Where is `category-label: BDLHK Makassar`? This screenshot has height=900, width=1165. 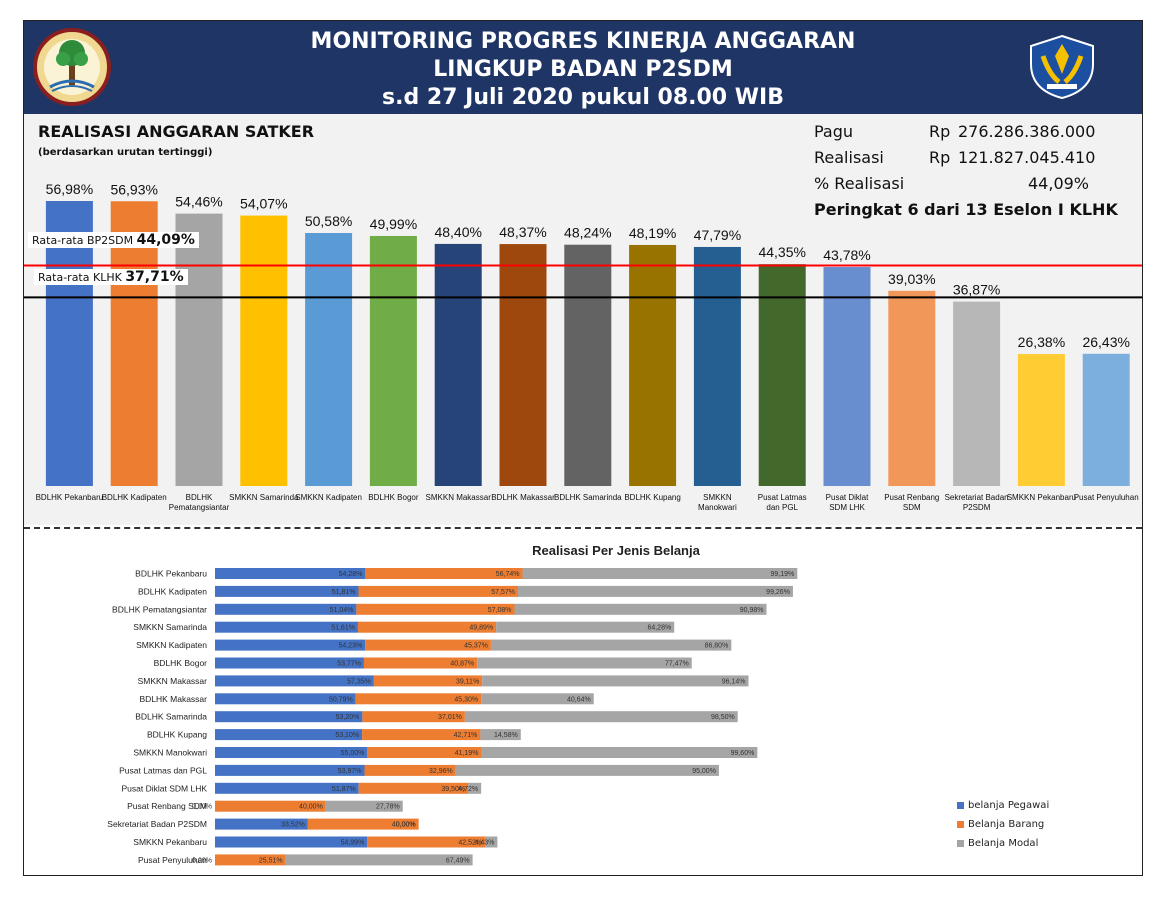 category-label: BDLHK Makassar is located at coordinates (173, 699).